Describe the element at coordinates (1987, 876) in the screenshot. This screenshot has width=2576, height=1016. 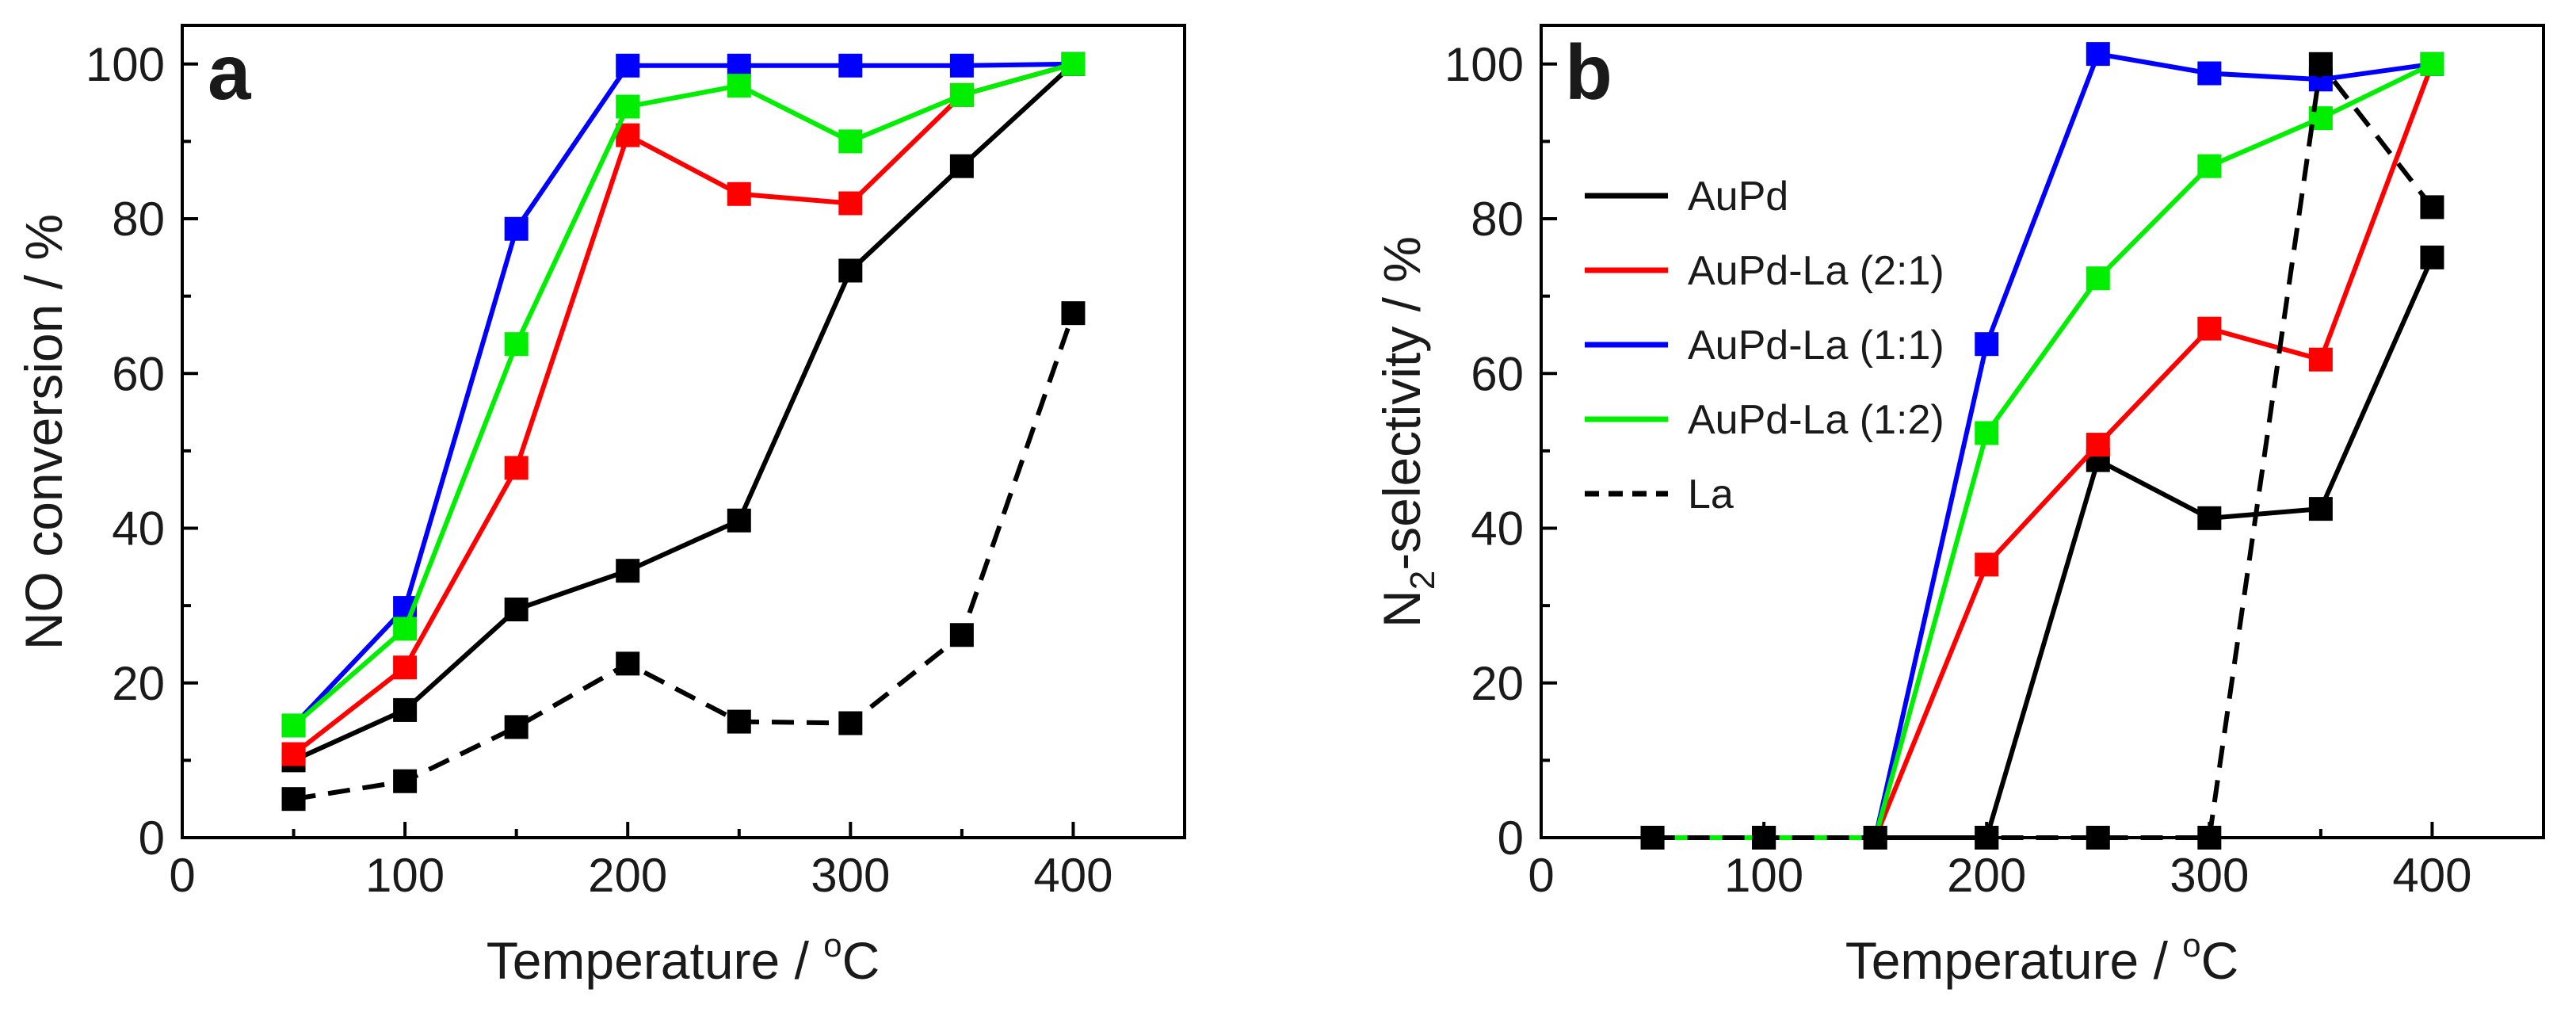
I see `x-tick-label-b: 200` at that location.